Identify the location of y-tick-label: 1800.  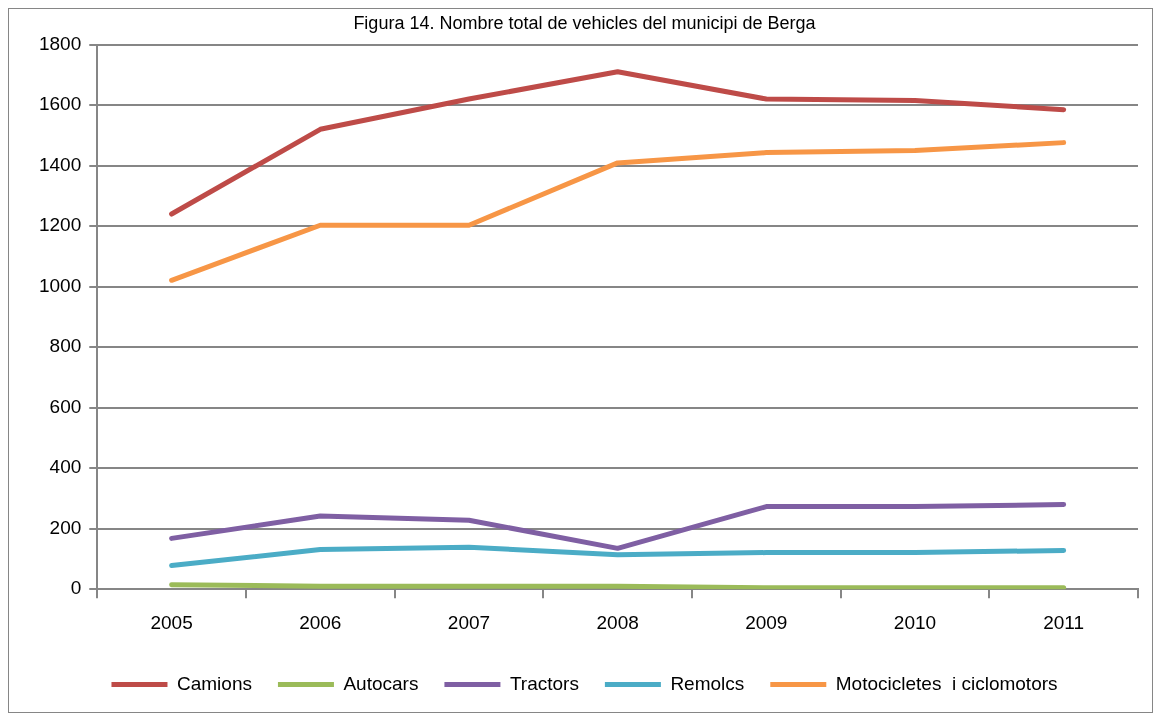
(60, 43).